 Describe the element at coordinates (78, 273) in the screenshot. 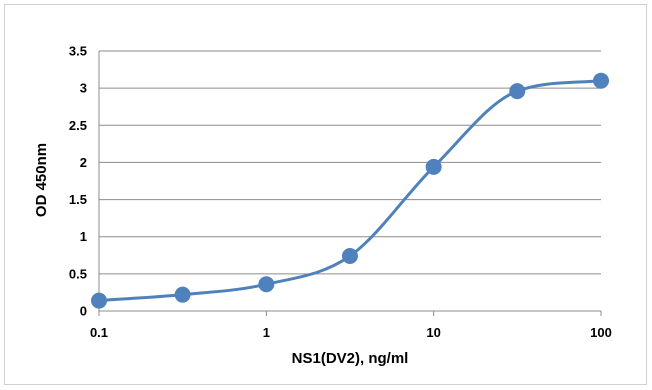

I see `y-tick-label-1: 0.5` at that location.